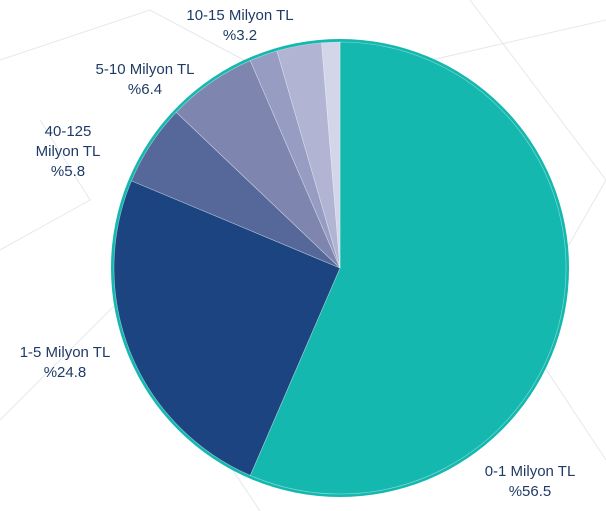  What do you see at coordinates (65, 363) in the screenshot?
I see `slice-label: 1-5 Milyon TL %24.8` at bounding box center [65, 363].